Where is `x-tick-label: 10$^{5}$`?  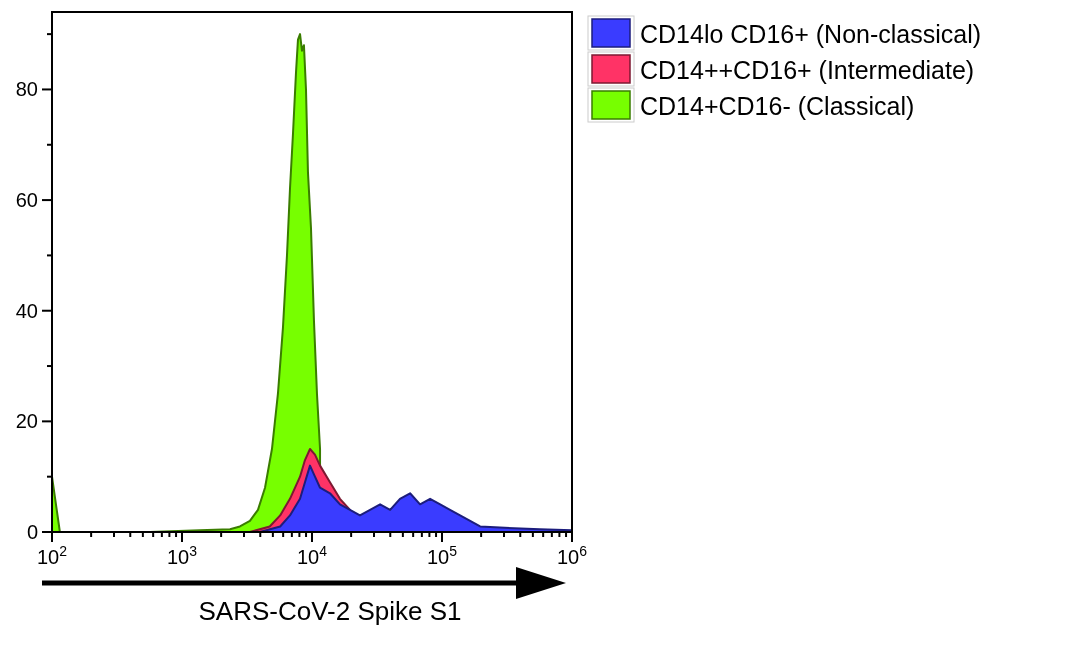
x-tick-label: 10$^{5}$ is located at coordinates (442, 555).